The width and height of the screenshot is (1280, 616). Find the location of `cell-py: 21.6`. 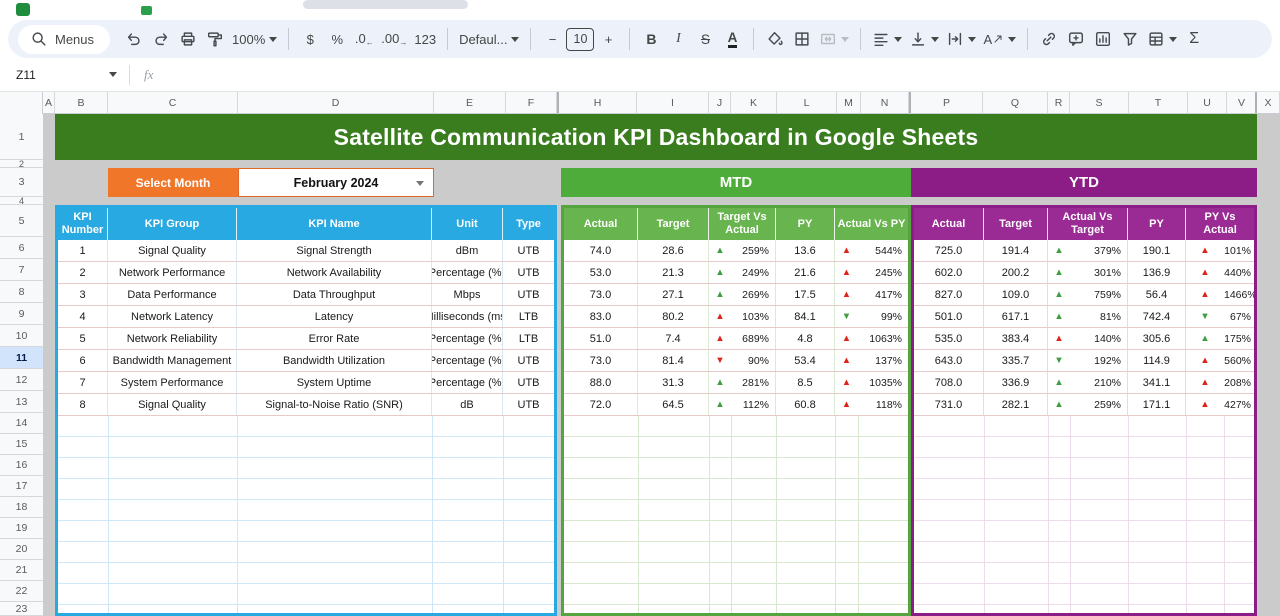

cell-py: 21.6 is located at coordinates (805, 272).